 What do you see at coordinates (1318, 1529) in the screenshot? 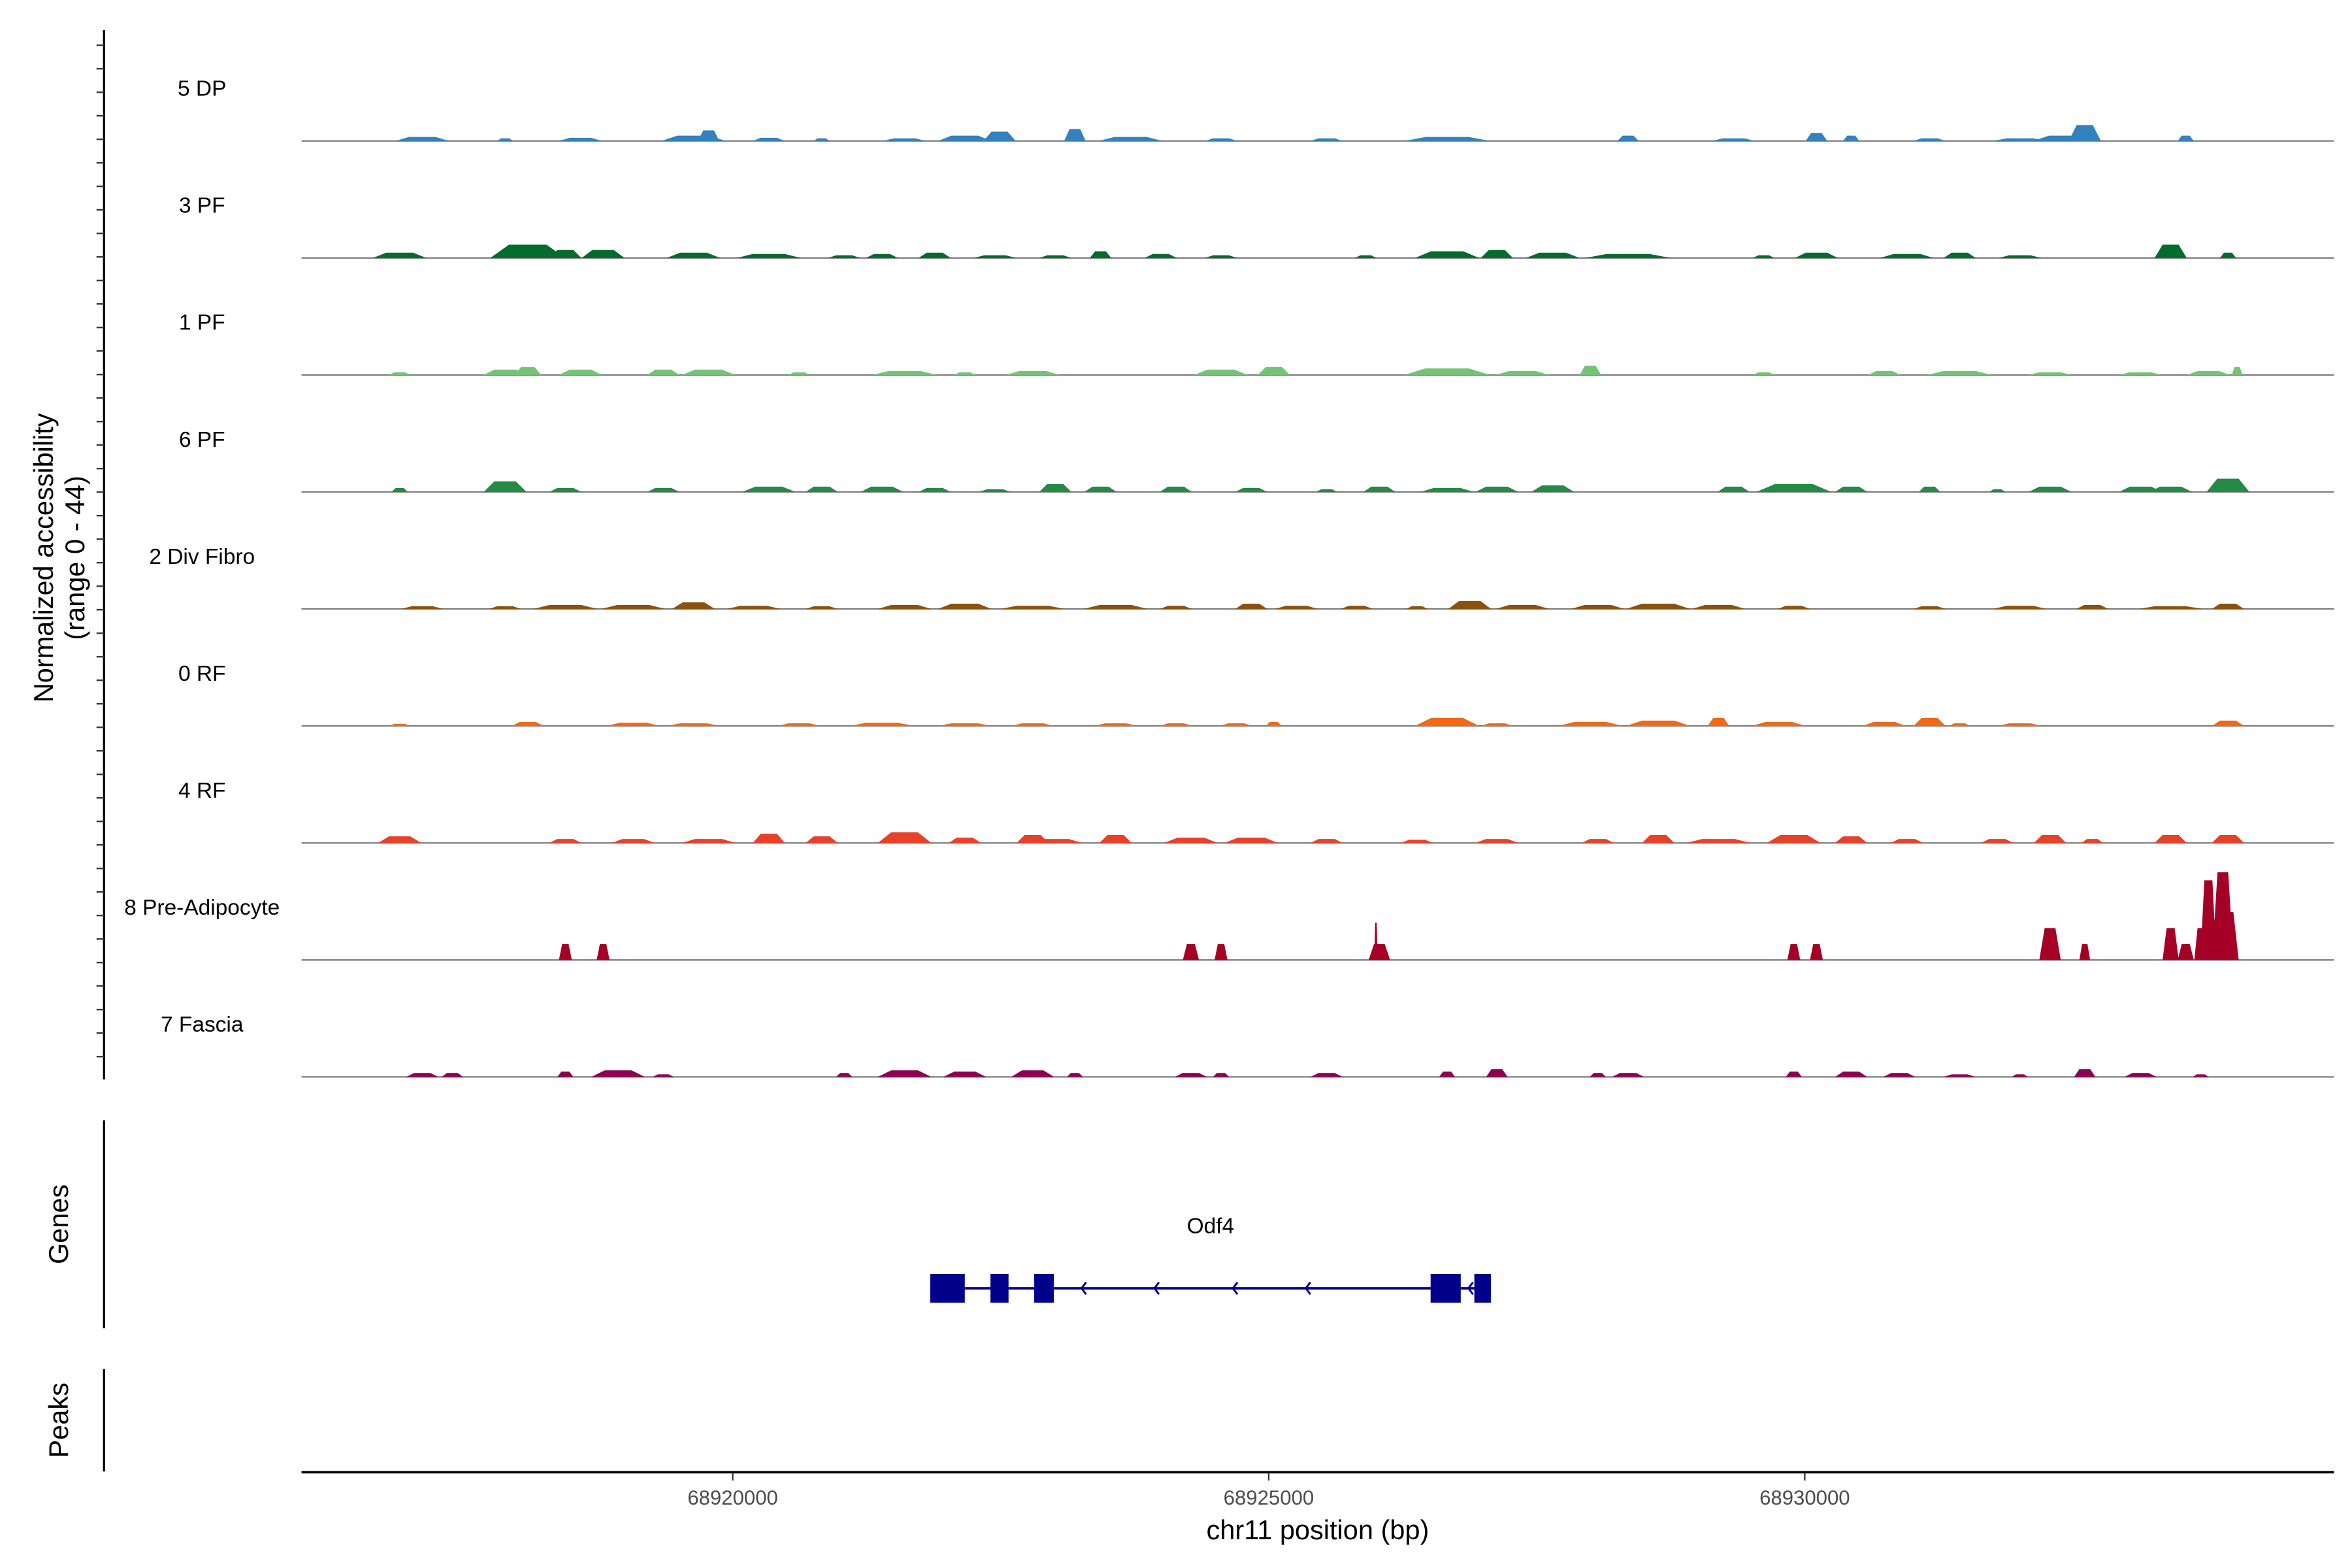
I see `x-axis-title: chr11 position (bp)` at bounding box center [1318, 1529].